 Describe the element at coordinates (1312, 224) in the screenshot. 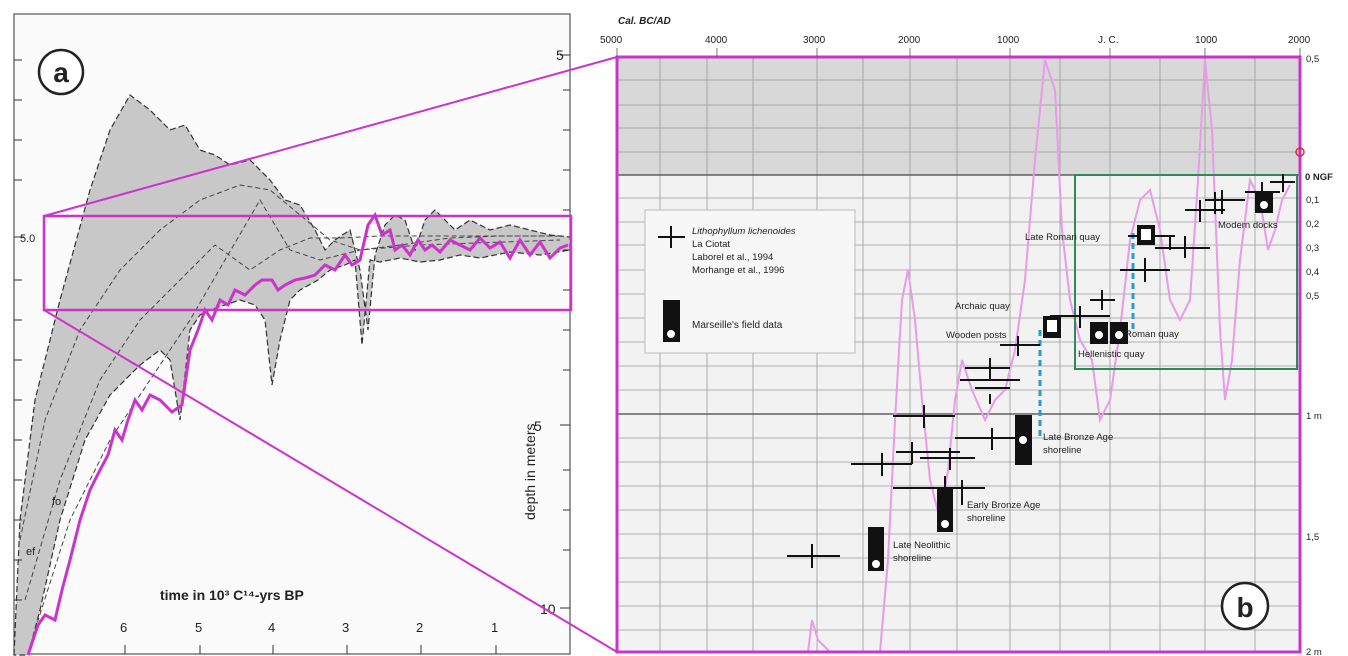

I see `right-tick-02: 0,2` at that location.